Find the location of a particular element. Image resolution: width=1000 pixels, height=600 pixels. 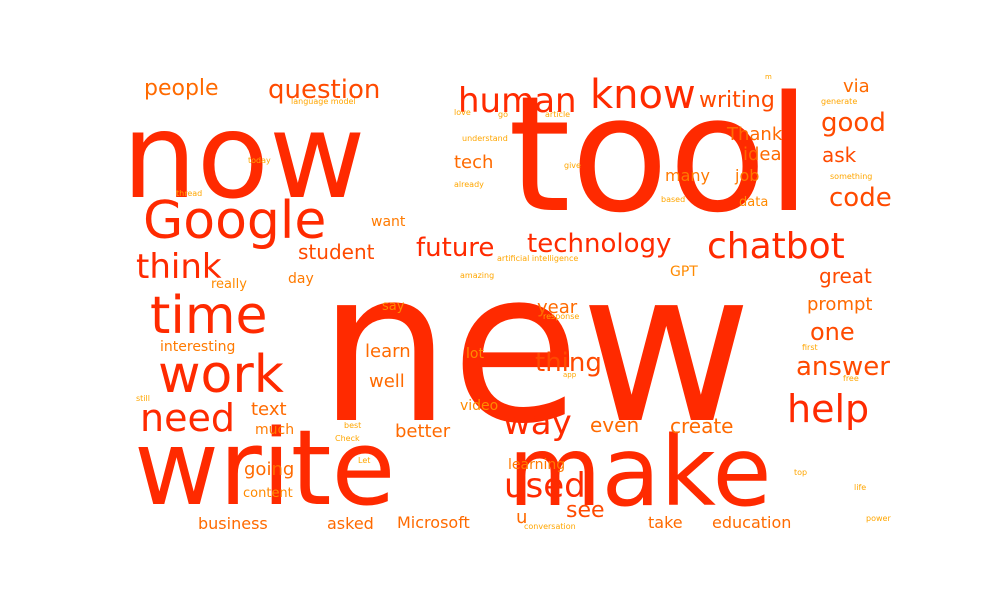

word-data: data is located at coordinates (753, 202).